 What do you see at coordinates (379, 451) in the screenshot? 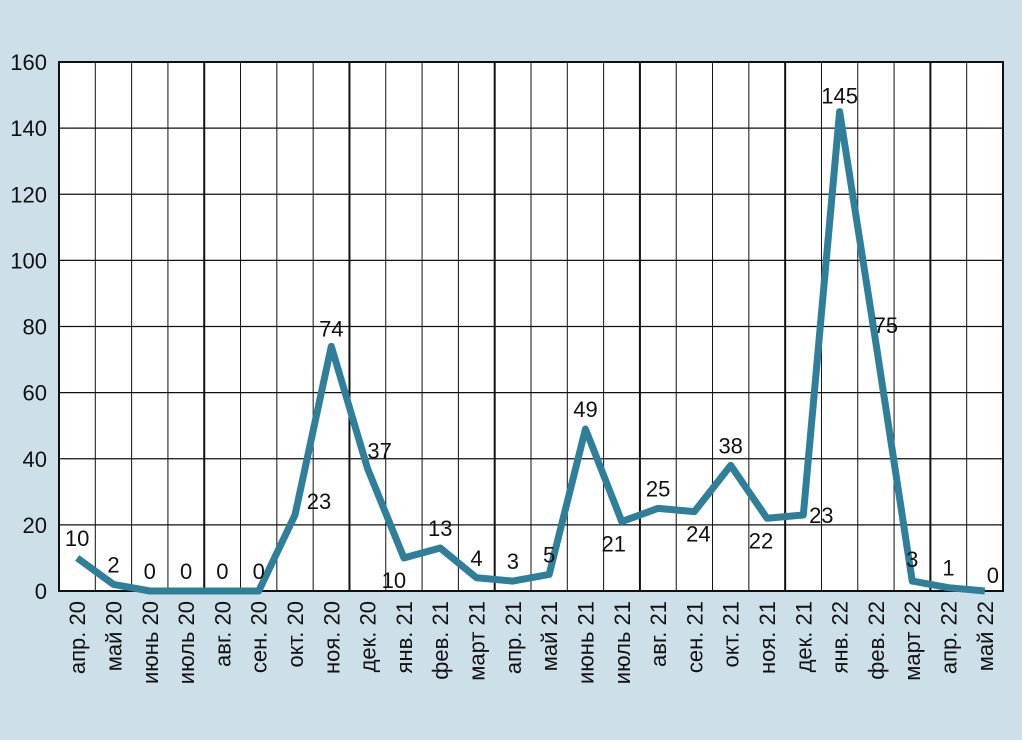
I see `data-label: 37` at bounding box center [379, 451].